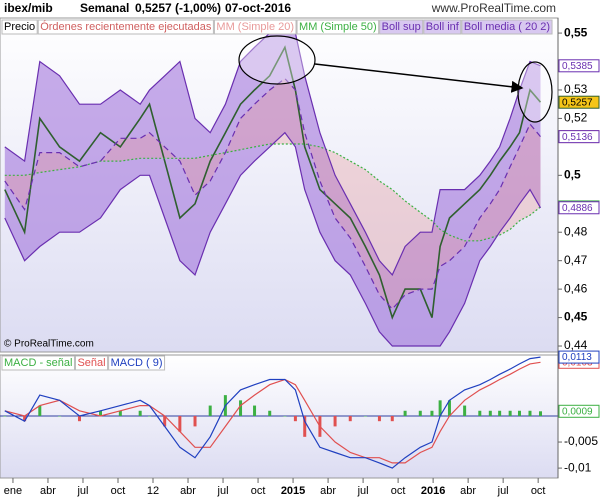 This screenshot has height=500, width=600. Describe the element at coordinates (293, 491) in the screenshot. I see `x-tick-label: 2015` at that location.